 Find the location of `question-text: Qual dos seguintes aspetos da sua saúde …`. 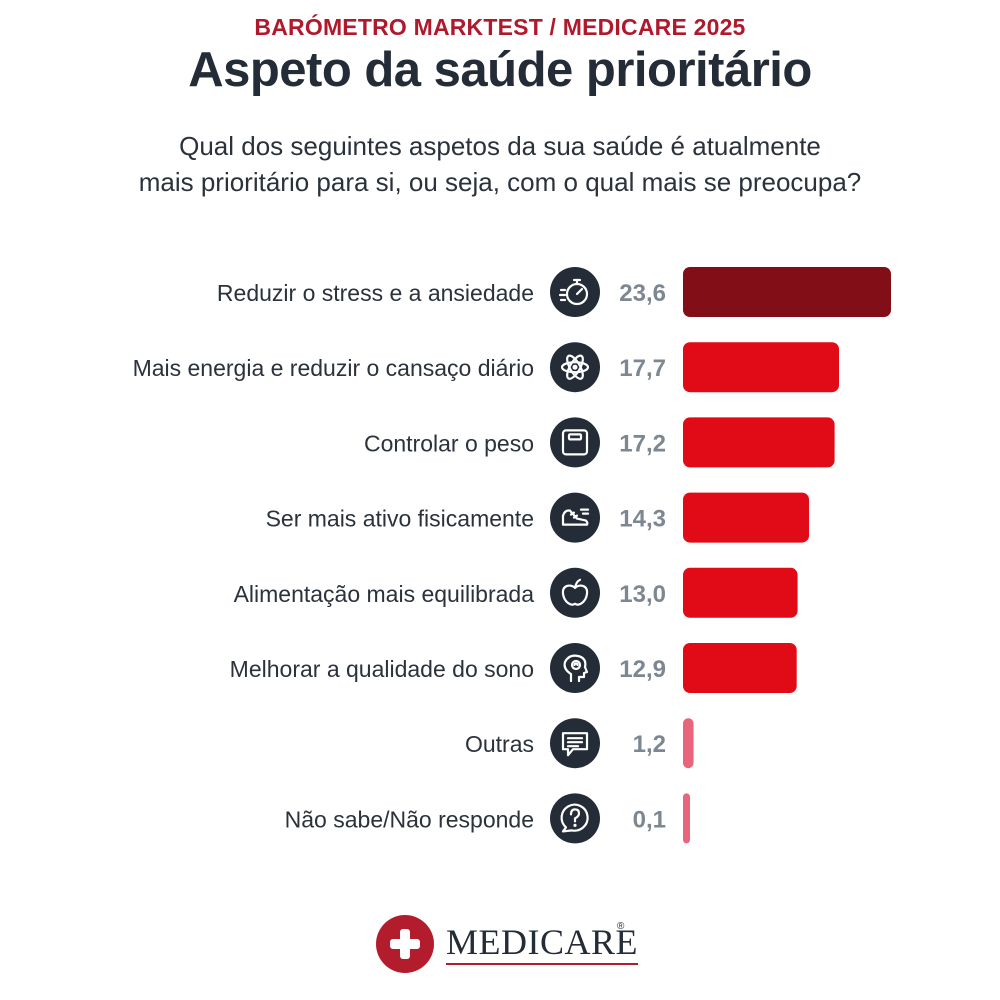

question-text: Qual dos seguintes aspetos da sua saúde … is located at coordinates (500, 164).